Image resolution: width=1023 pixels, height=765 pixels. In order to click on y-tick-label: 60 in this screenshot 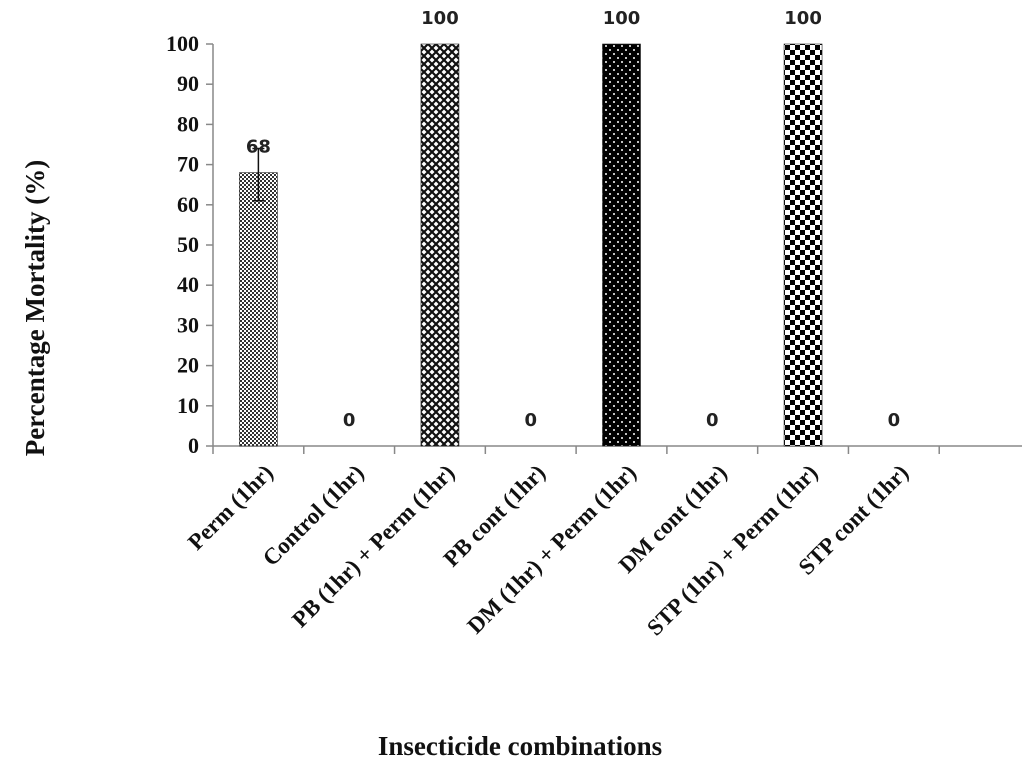, I will do `click(188, 204)`.